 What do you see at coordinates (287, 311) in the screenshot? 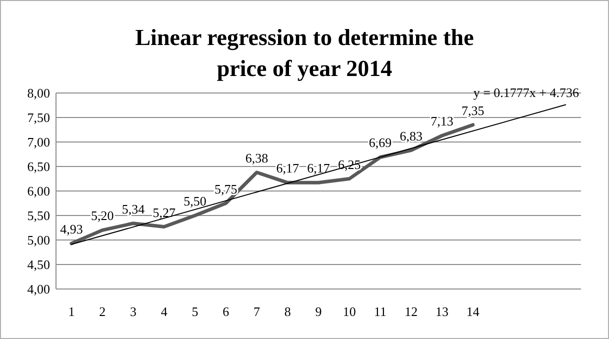
I see `x-tick-label: 8` at bounding box center [287, 311].